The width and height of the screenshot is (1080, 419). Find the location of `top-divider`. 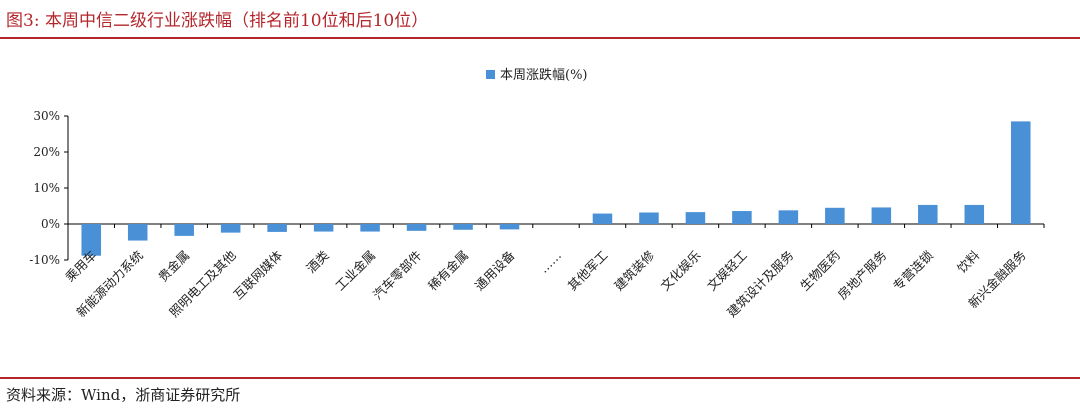

top-divider is located at coordinates (540, 38).